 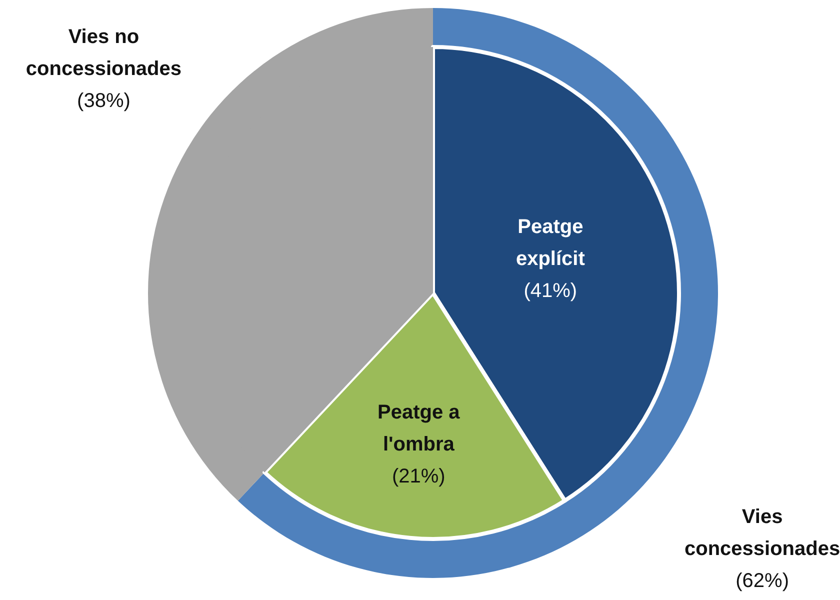 What do you see at coordinates (103, 101) in the screenshot?
I see `data-label: (38%)` at bounding box center [103, 101].